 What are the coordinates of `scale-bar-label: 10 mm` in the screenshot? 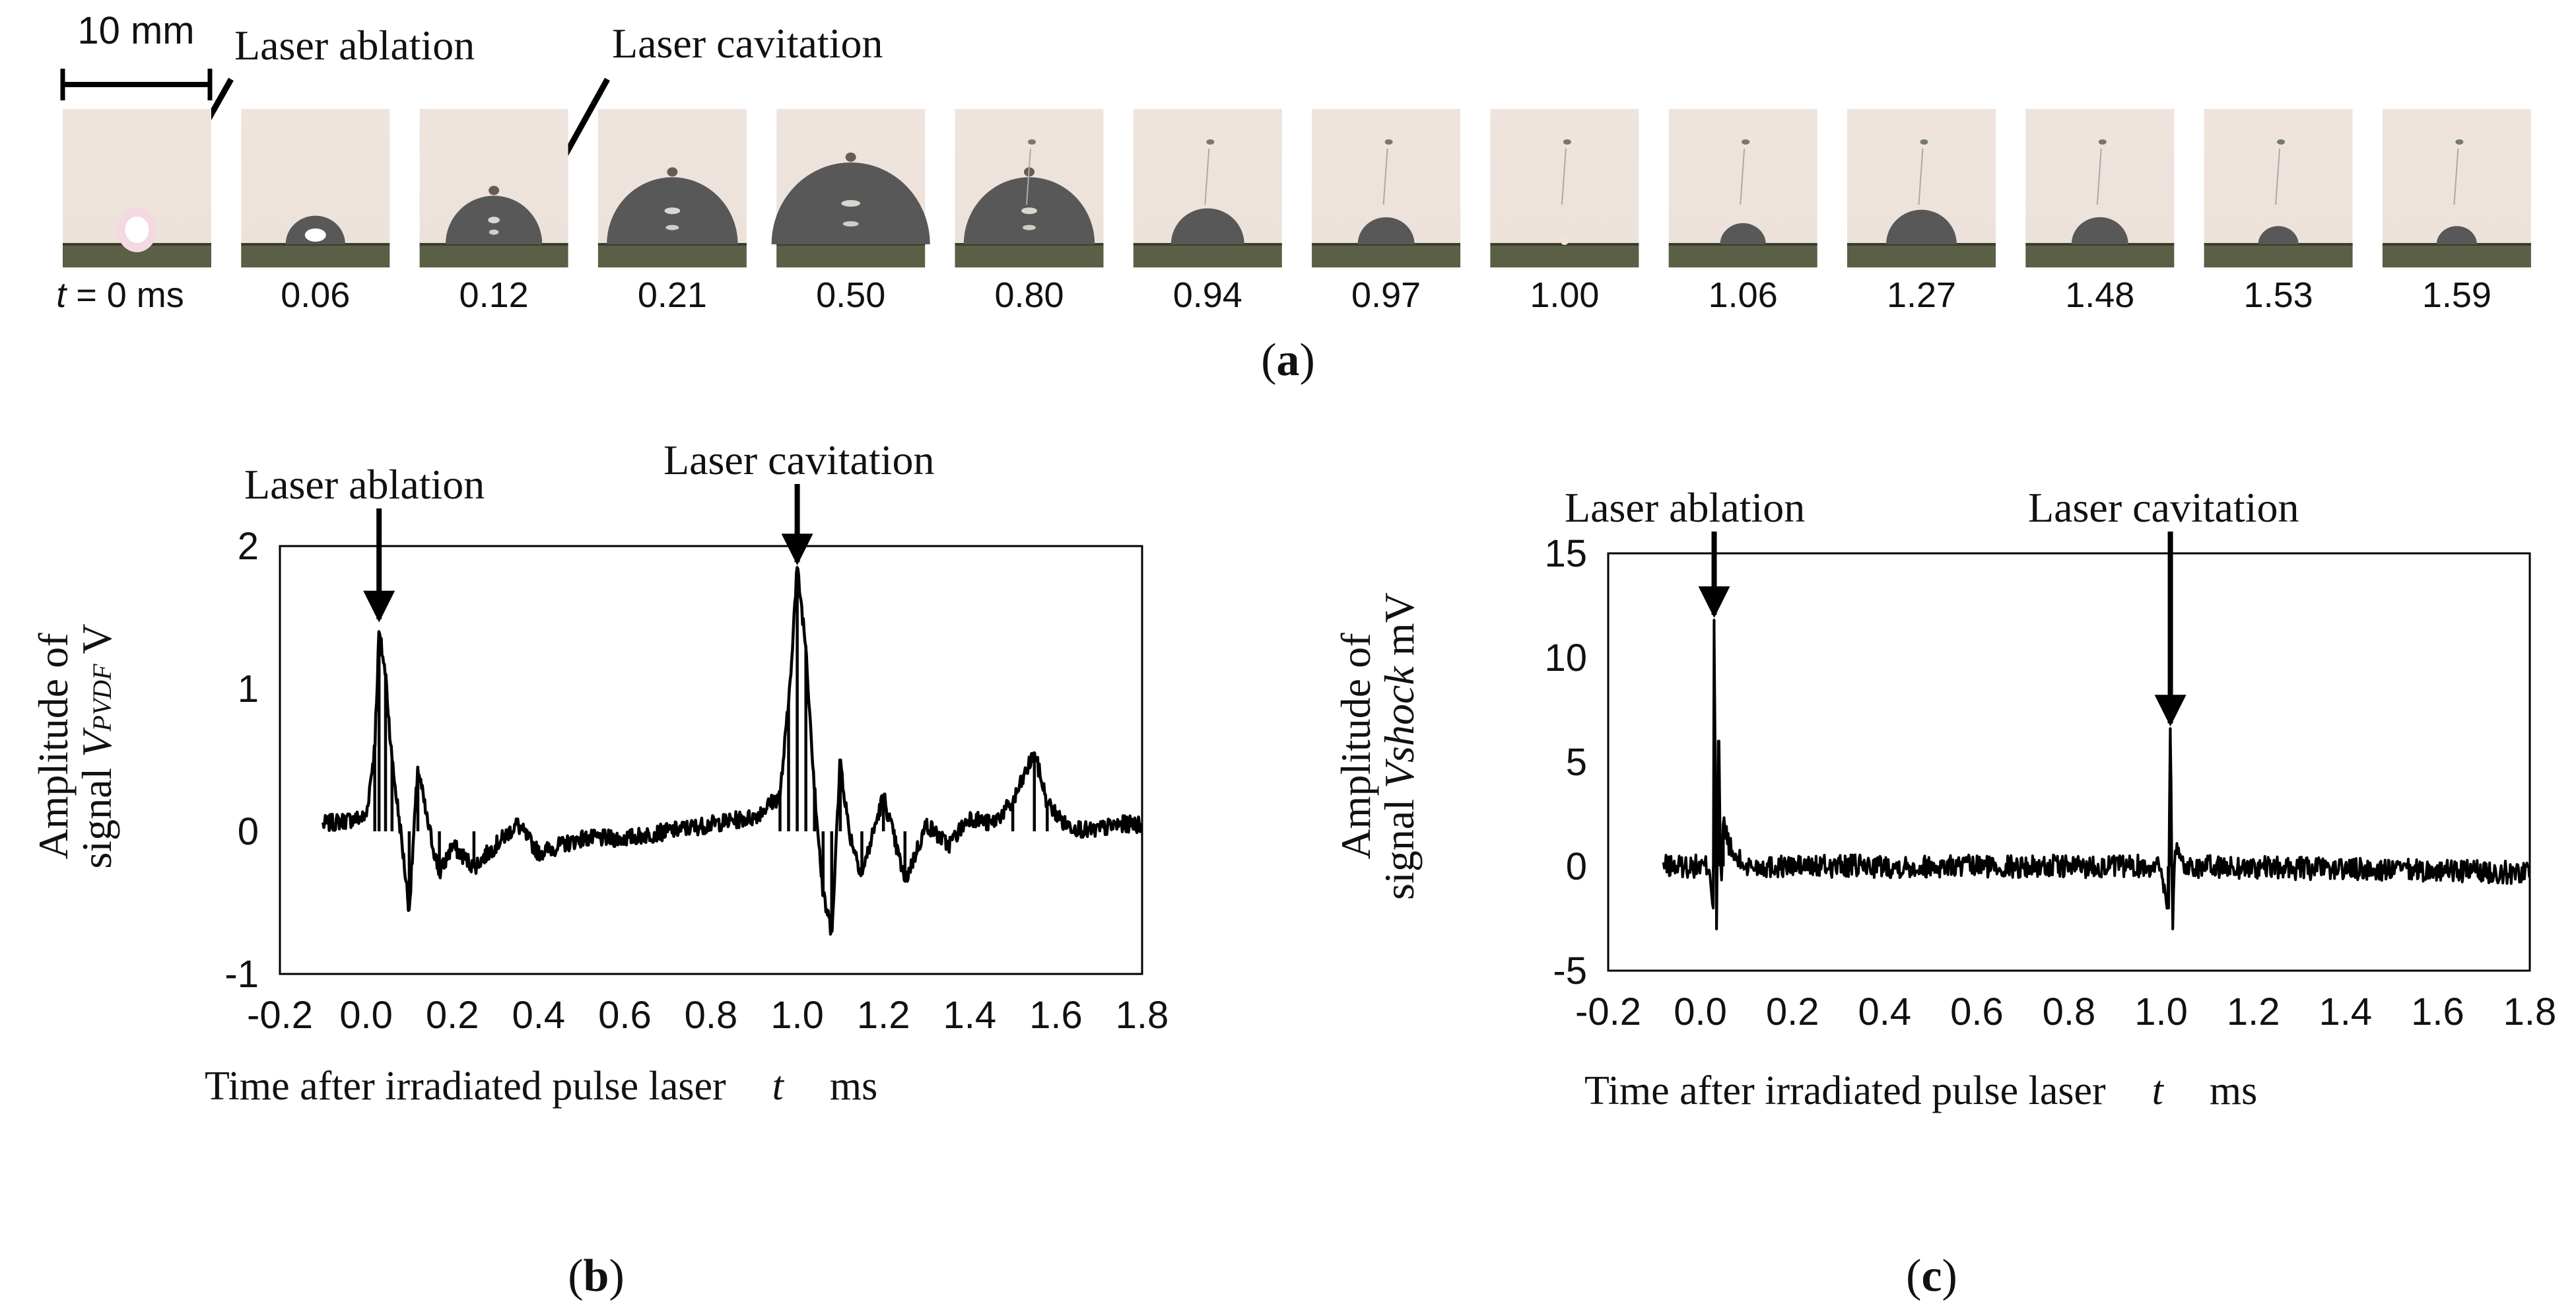 It's located at (135, 30).